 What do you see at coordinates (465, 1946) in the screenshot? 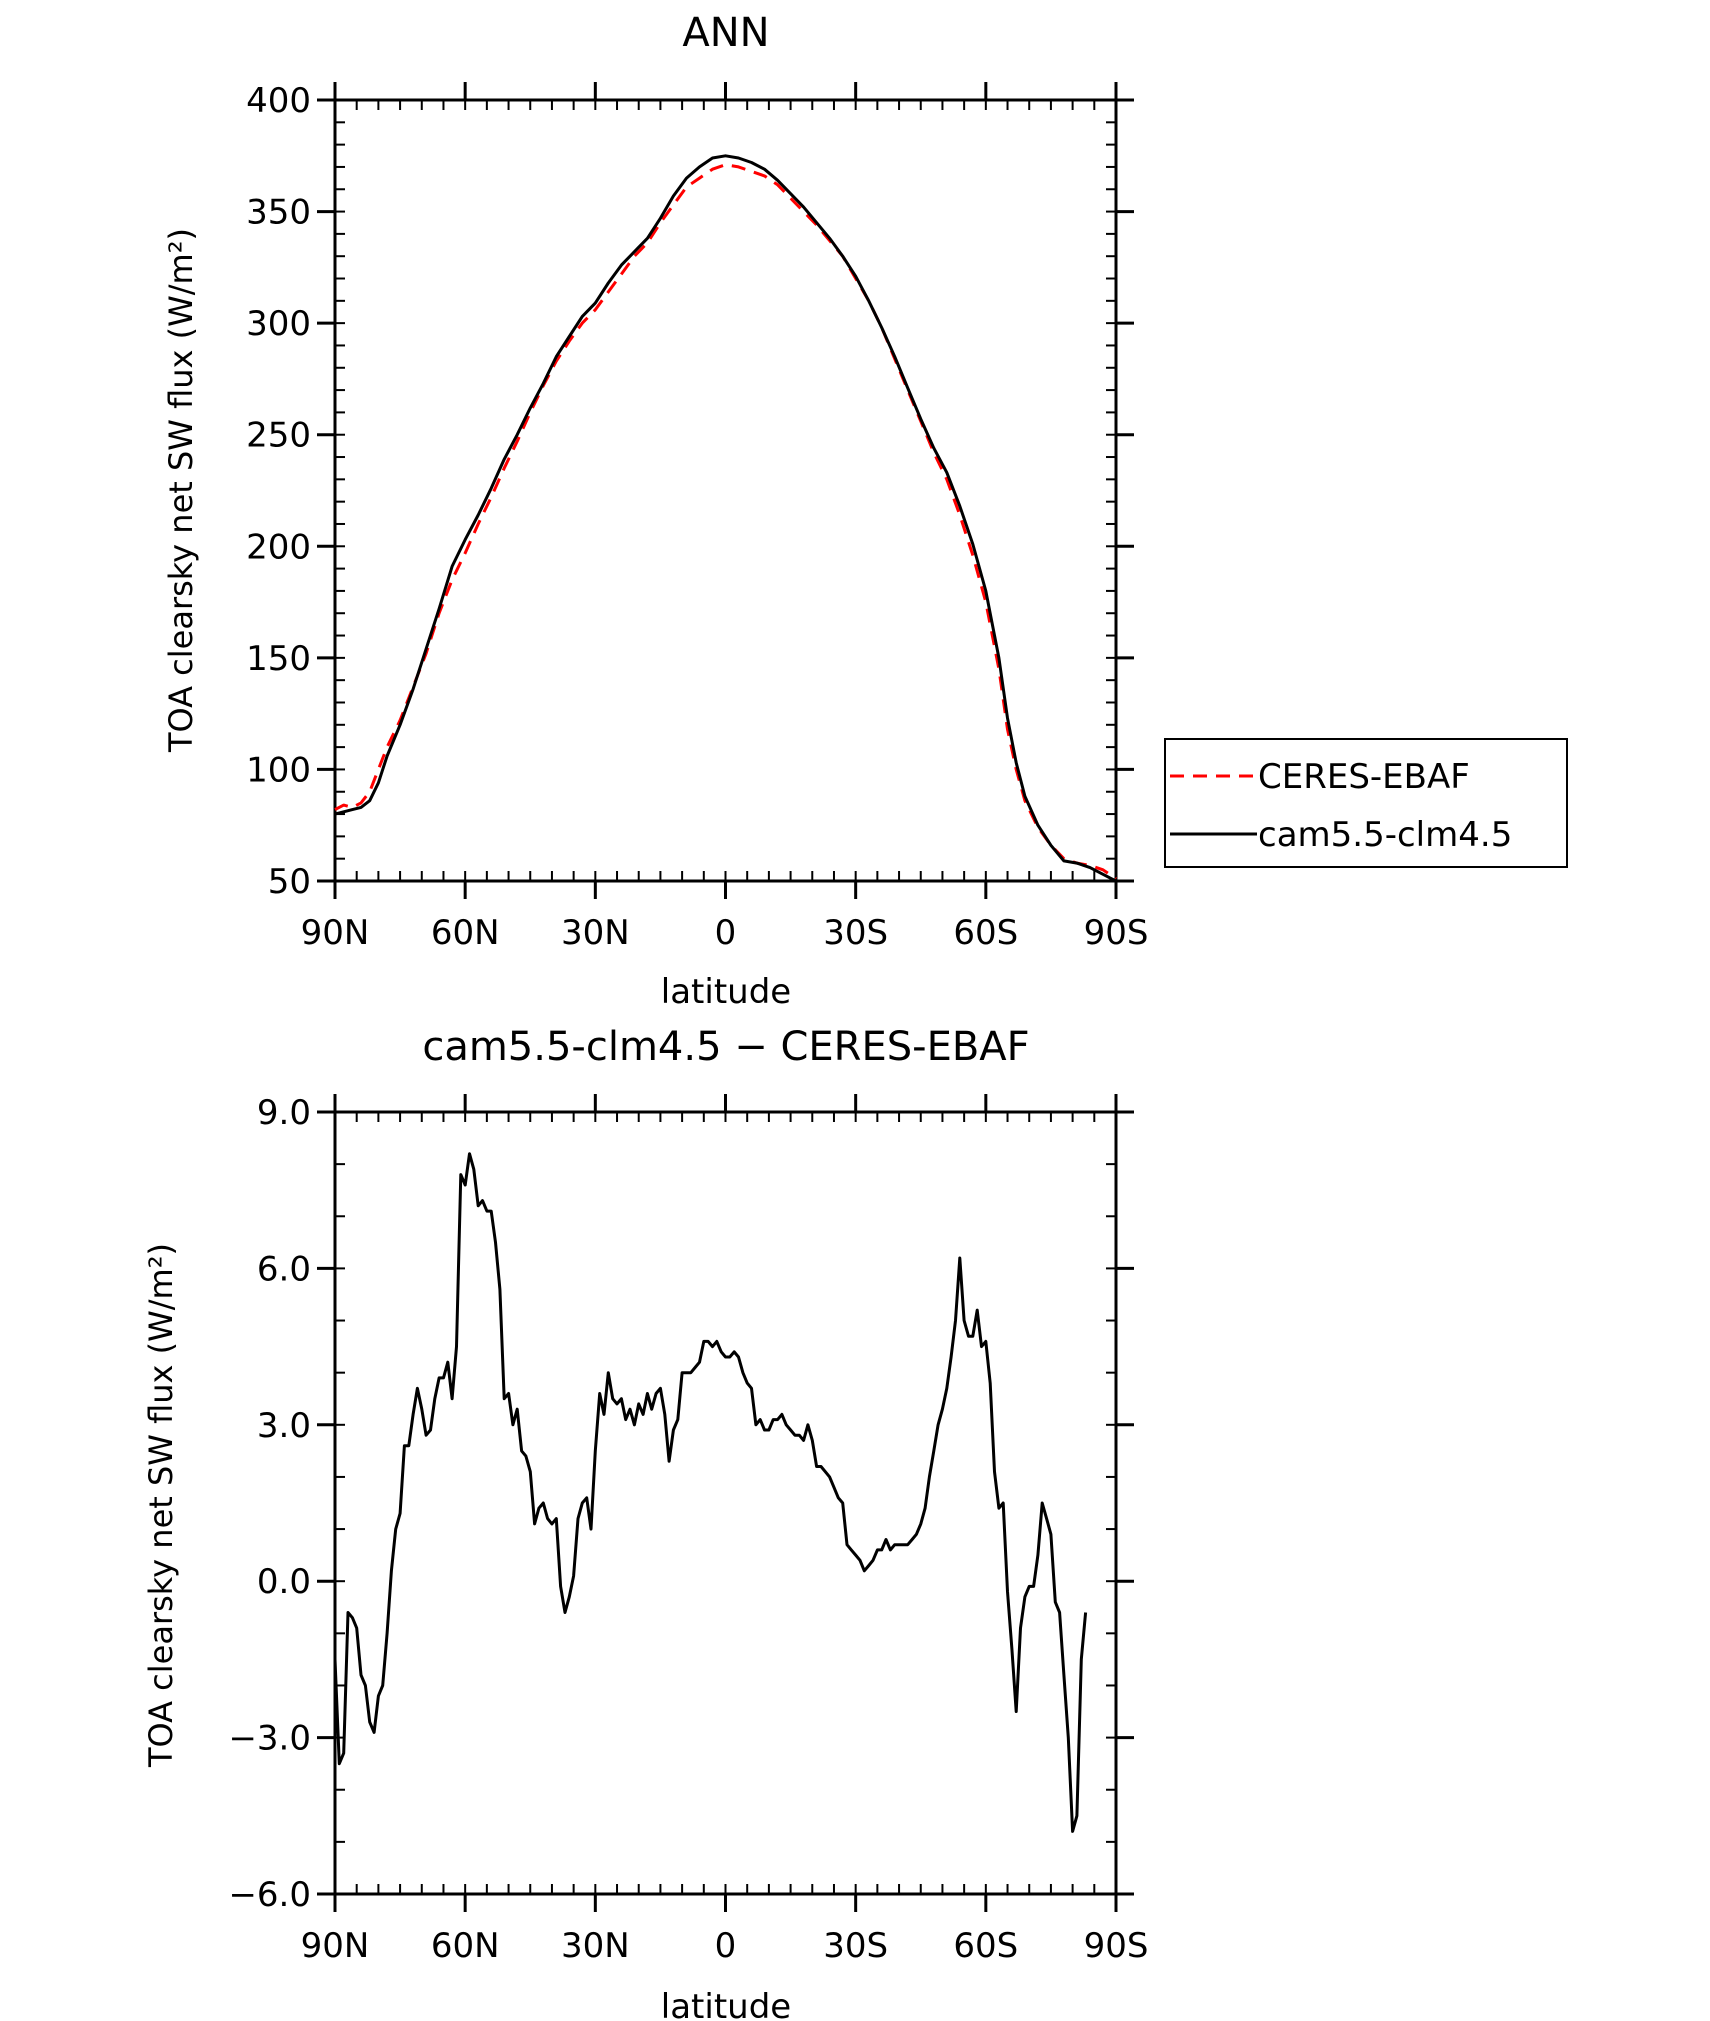
I see `bottom-chart-x-tick-label: 60N` at bounding box center [465, 1946].